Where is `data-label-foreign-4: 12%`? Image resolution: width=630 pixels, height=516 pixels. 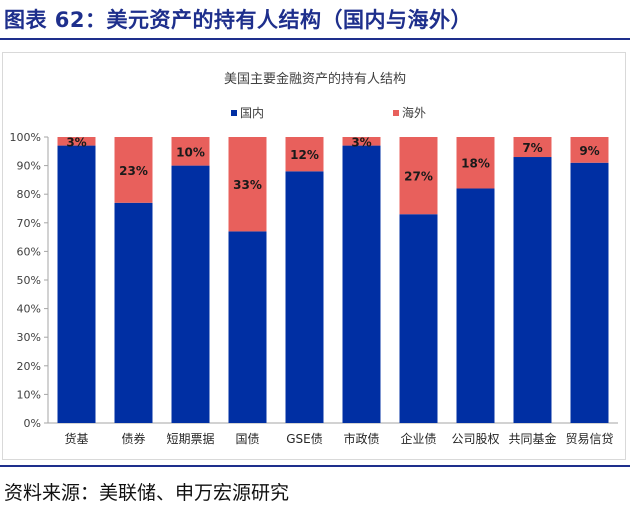
data-label-foreign-4: 12% is located at coordinates (304, 155).